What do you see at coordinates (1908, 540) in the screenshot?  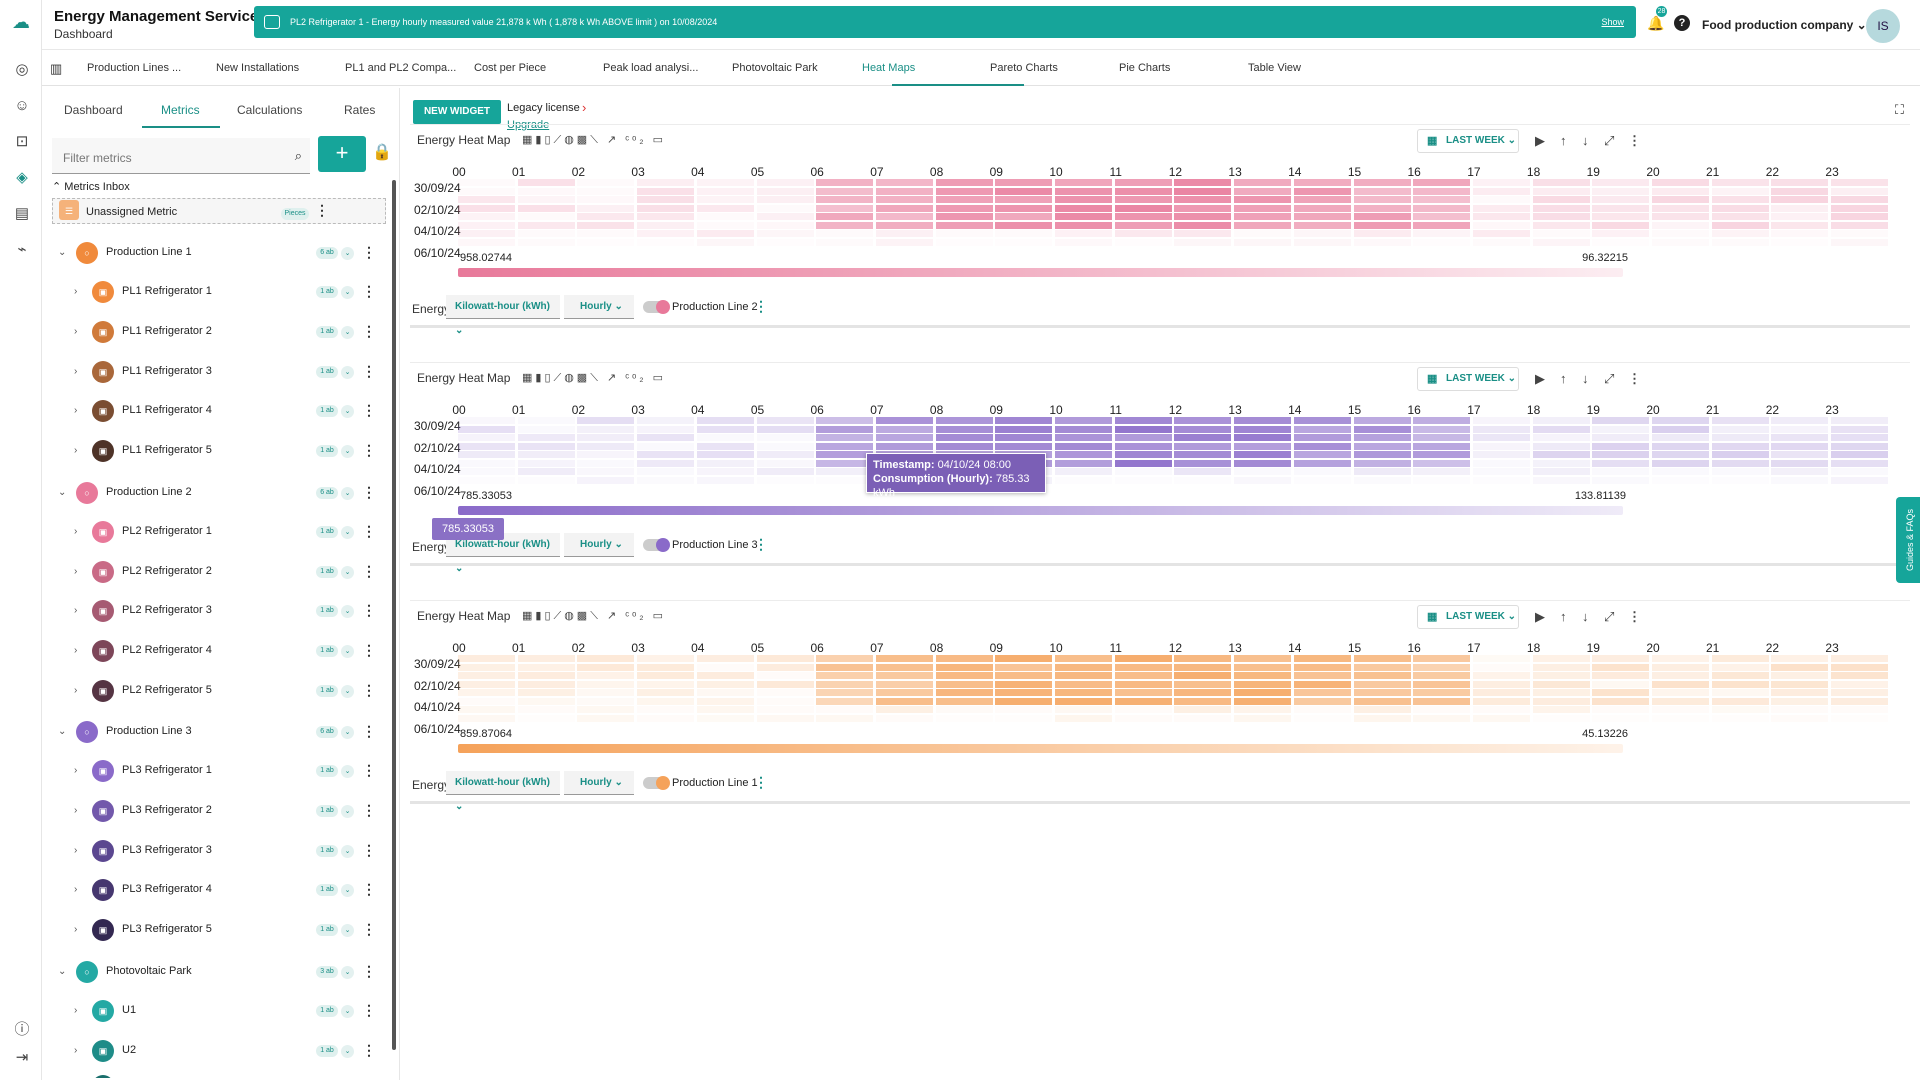 I see `guides-faqs-button: Guides & FAQs` at bounding box center [1908, 540].